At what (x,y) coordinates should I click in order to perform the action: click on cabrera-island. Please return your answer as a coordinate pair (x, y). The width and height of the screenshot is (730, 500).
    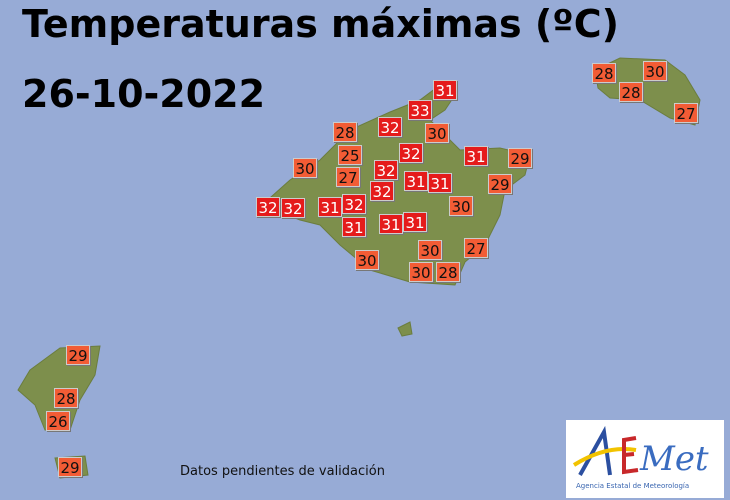
    Looking at the image, I should click on (405, 329).